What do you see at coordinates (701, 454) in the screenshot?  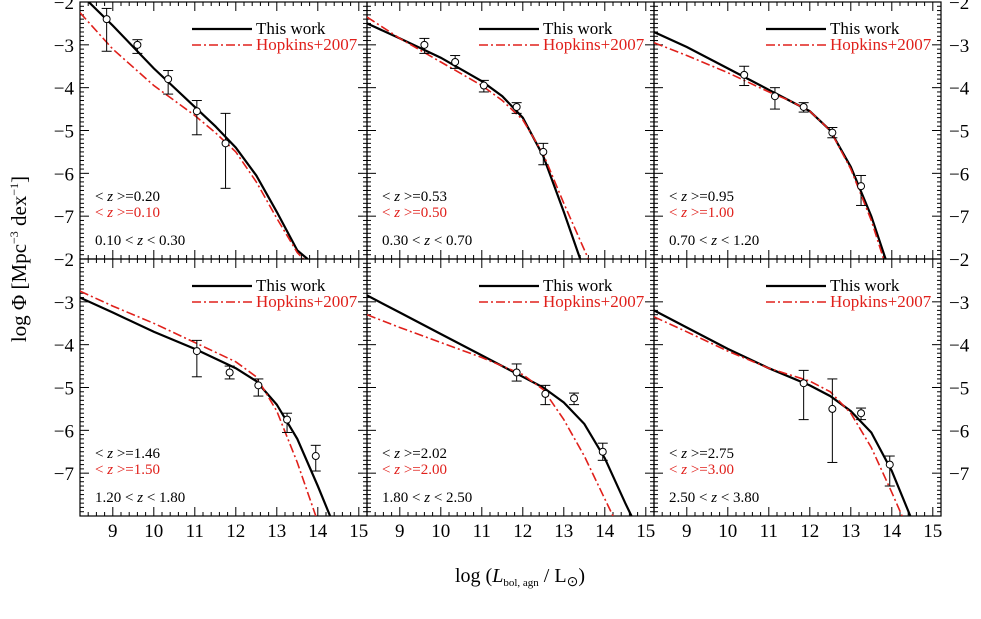 I see `mean-z-this-work: < z >=2.75` at bounding box center [701, 454].